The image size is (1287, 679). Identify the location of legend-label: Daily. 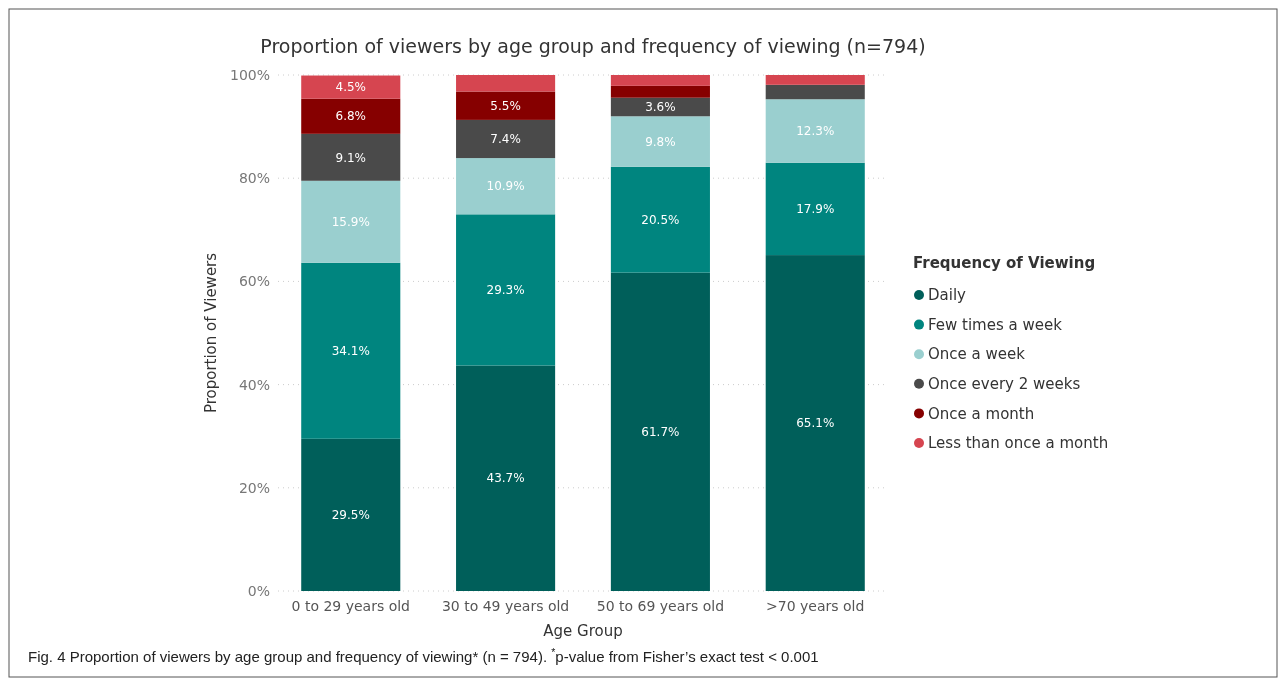
(947, 295).